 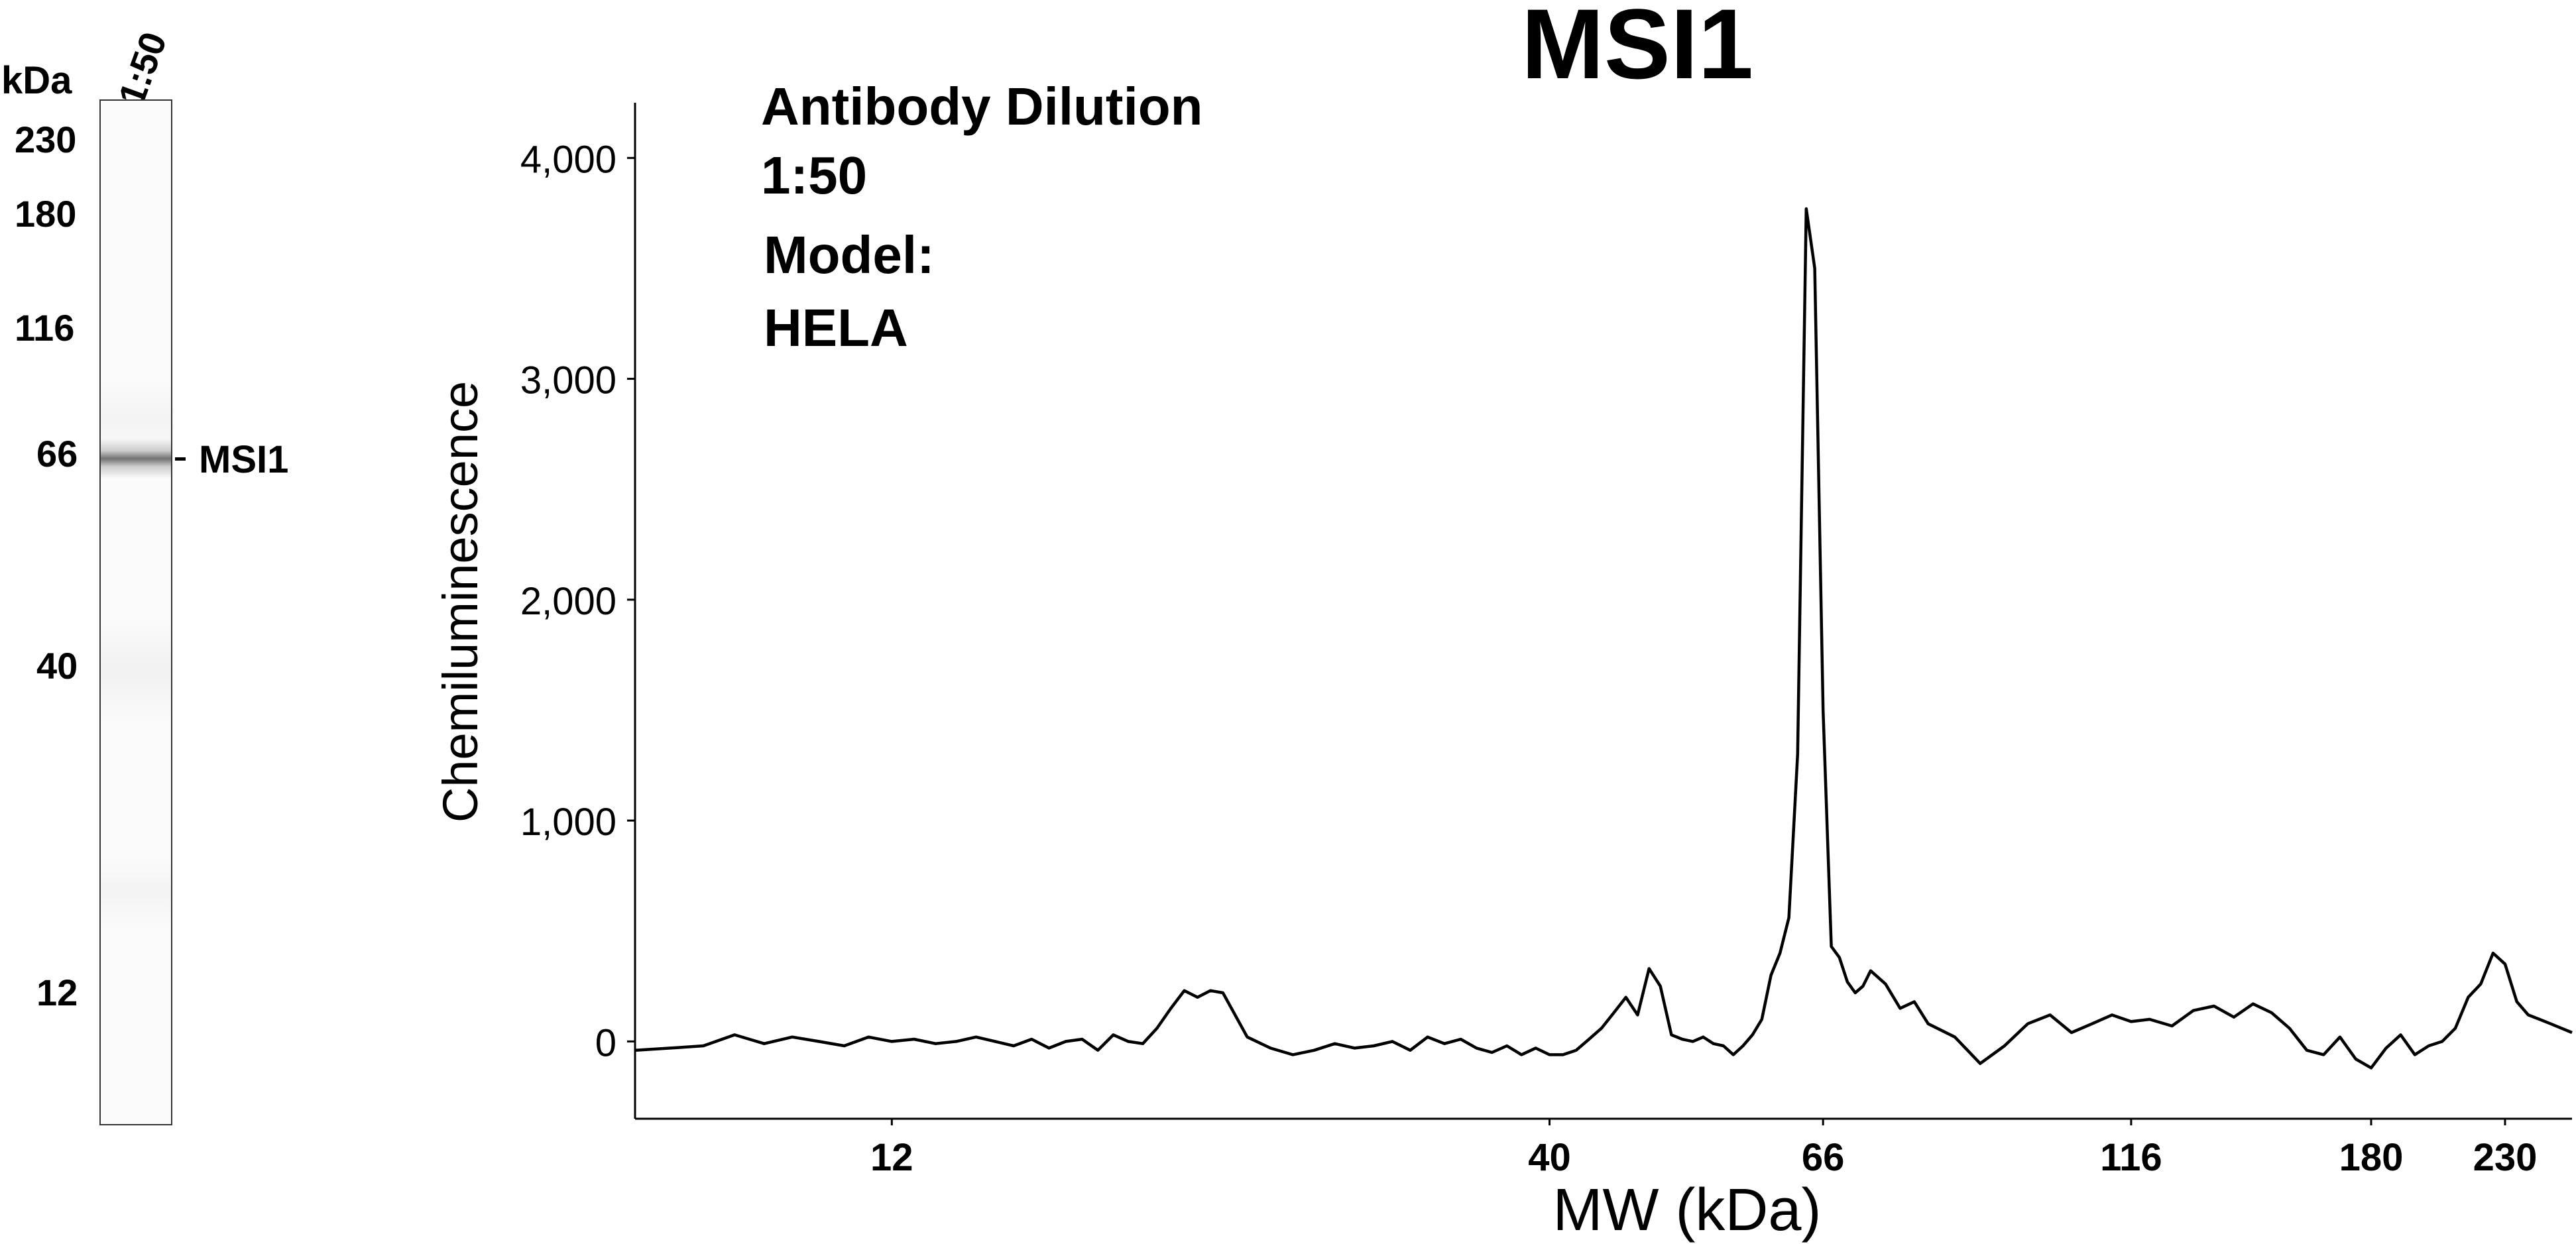 I want to click on band-tick, so click(x=180, y=459).